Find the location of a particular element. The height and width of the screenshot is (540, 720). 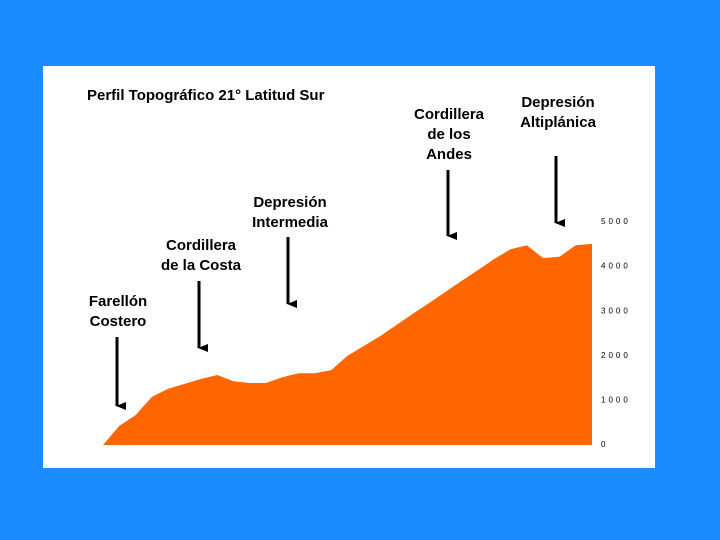

annotation-label: de la Costa is located at coordinates (201, 265).